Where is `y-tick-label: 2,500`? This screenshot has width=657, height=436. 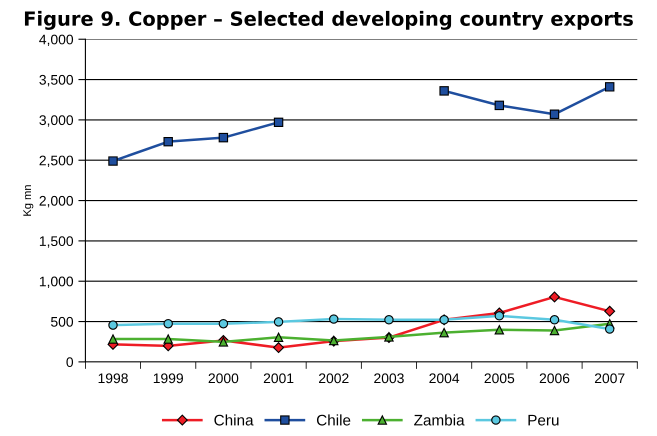
y-tick-label: 2,500 is located at coordinates (57, 162).